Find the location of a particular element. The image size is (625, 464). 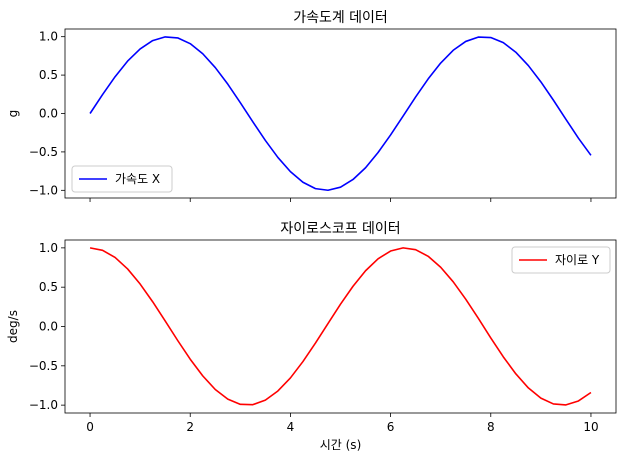

legend: 가속도 X is located at coordinates (122, 179).